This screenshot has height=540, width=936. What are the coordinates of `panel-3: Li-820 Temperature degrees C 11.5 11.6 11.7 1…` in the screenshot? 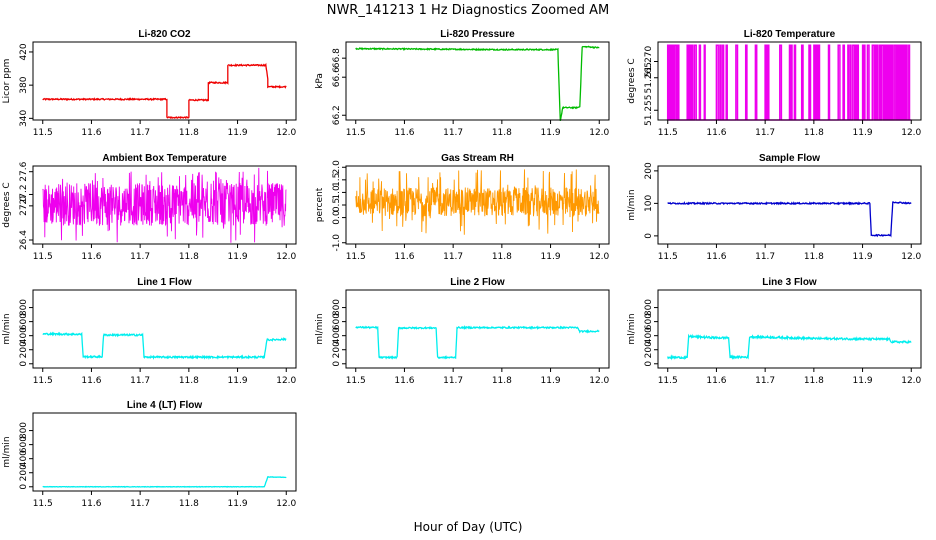 It's located at (774, 83).